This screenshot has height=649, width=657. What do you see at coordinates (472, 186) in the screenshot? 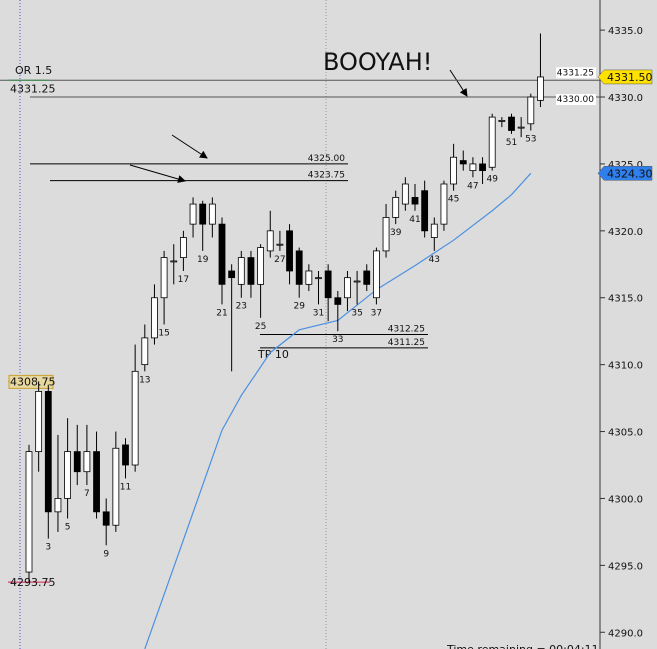
I see `bar-number: 47` at bounding box center [472, 186].